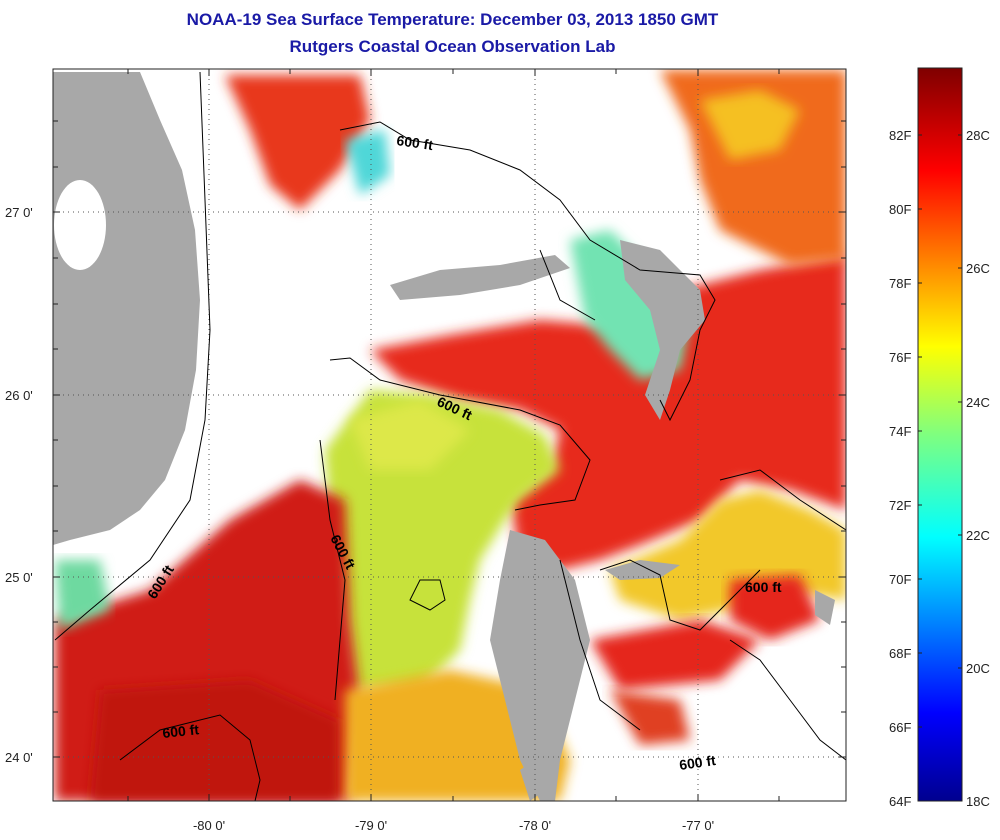 The height and width of the screenshot is (840, 1000). I want to click on colorbar, so click(940, 434).